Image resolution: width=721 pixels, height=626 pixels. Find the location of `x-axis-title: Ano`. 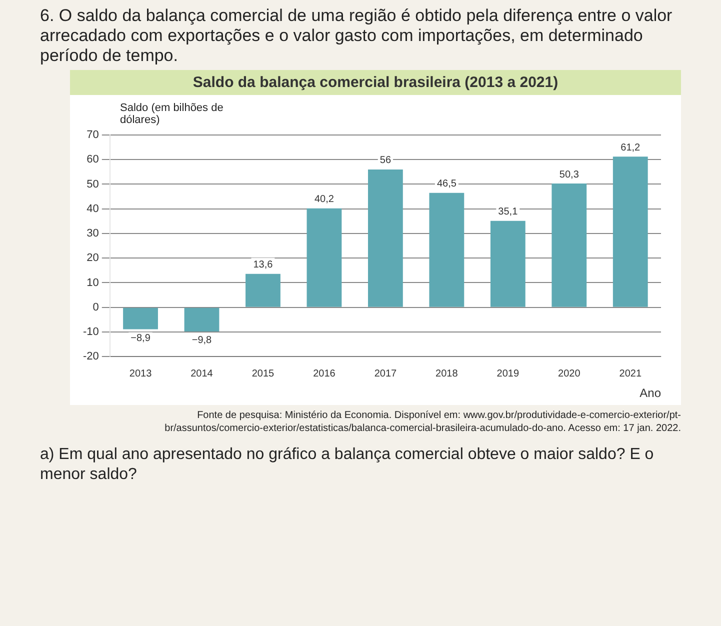

x-axis-title: Ano is located at coordinates (651, 393).